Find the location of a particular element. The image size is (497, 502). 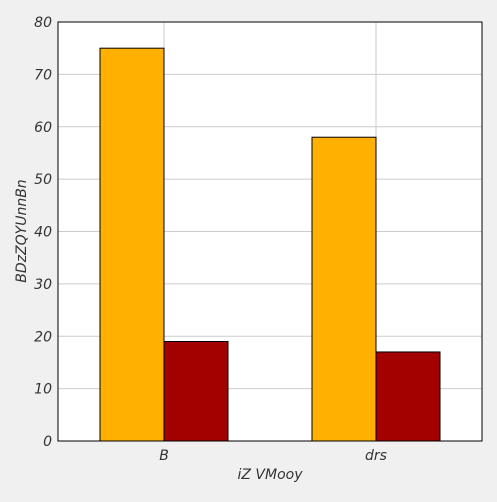

y-tick-label: 40 is located at coordinates (43, 233).